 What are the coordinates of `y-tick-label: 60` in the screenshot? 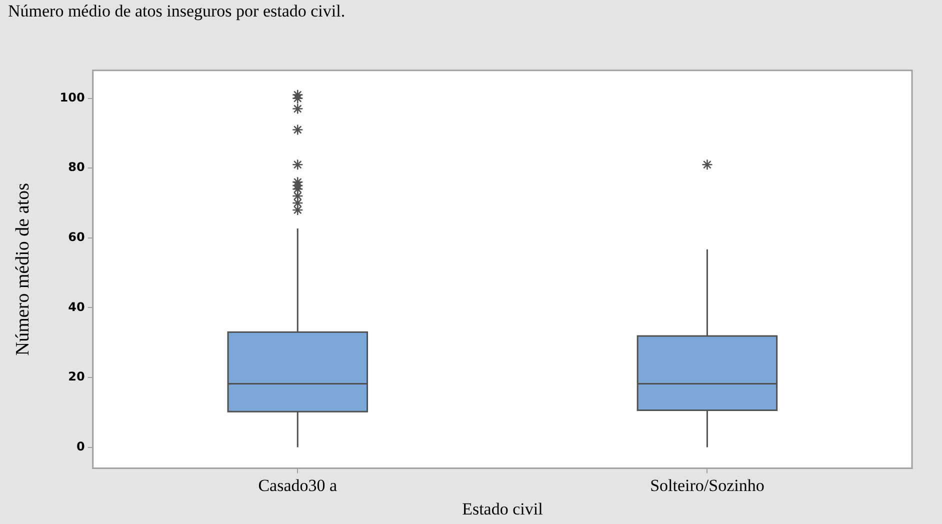 It's located at (76, 237).